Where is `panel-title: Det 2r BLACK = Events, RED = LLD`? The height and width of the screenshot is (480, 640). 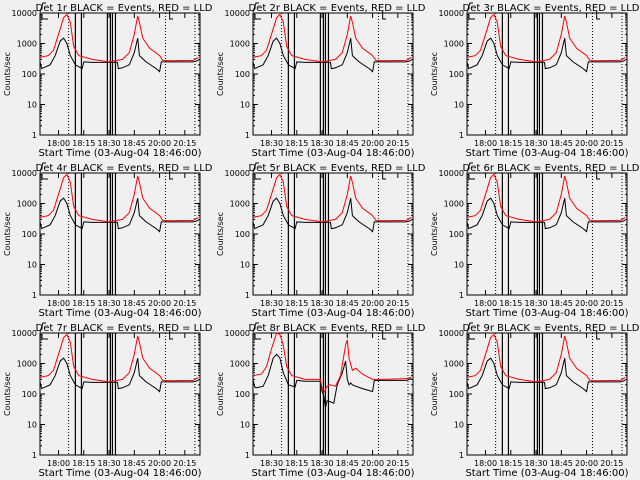
panel-title: Det 2r BLACK = Events, RED = LLD is located at coordinates (337, 8).